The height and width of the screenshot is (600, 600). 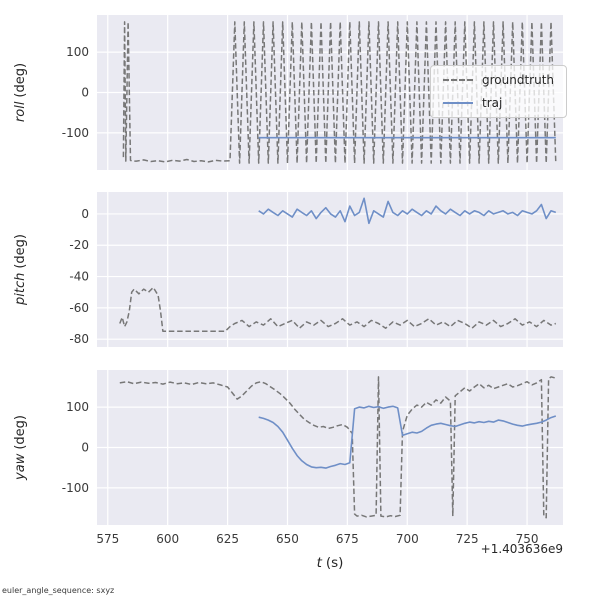 I want to click on ytick-label-pitch: -20, so click(x=79, y=245).